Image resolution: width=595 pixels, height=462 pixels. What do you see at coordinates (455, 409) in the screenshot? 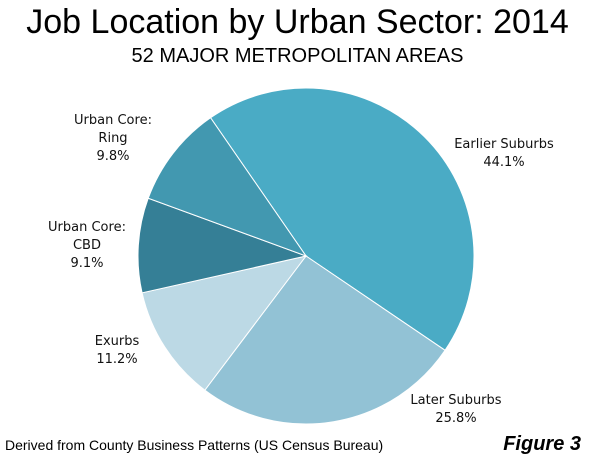
I see `slice-label-1: Later Suburbs 25.8%` at bounding box center [455, 409].